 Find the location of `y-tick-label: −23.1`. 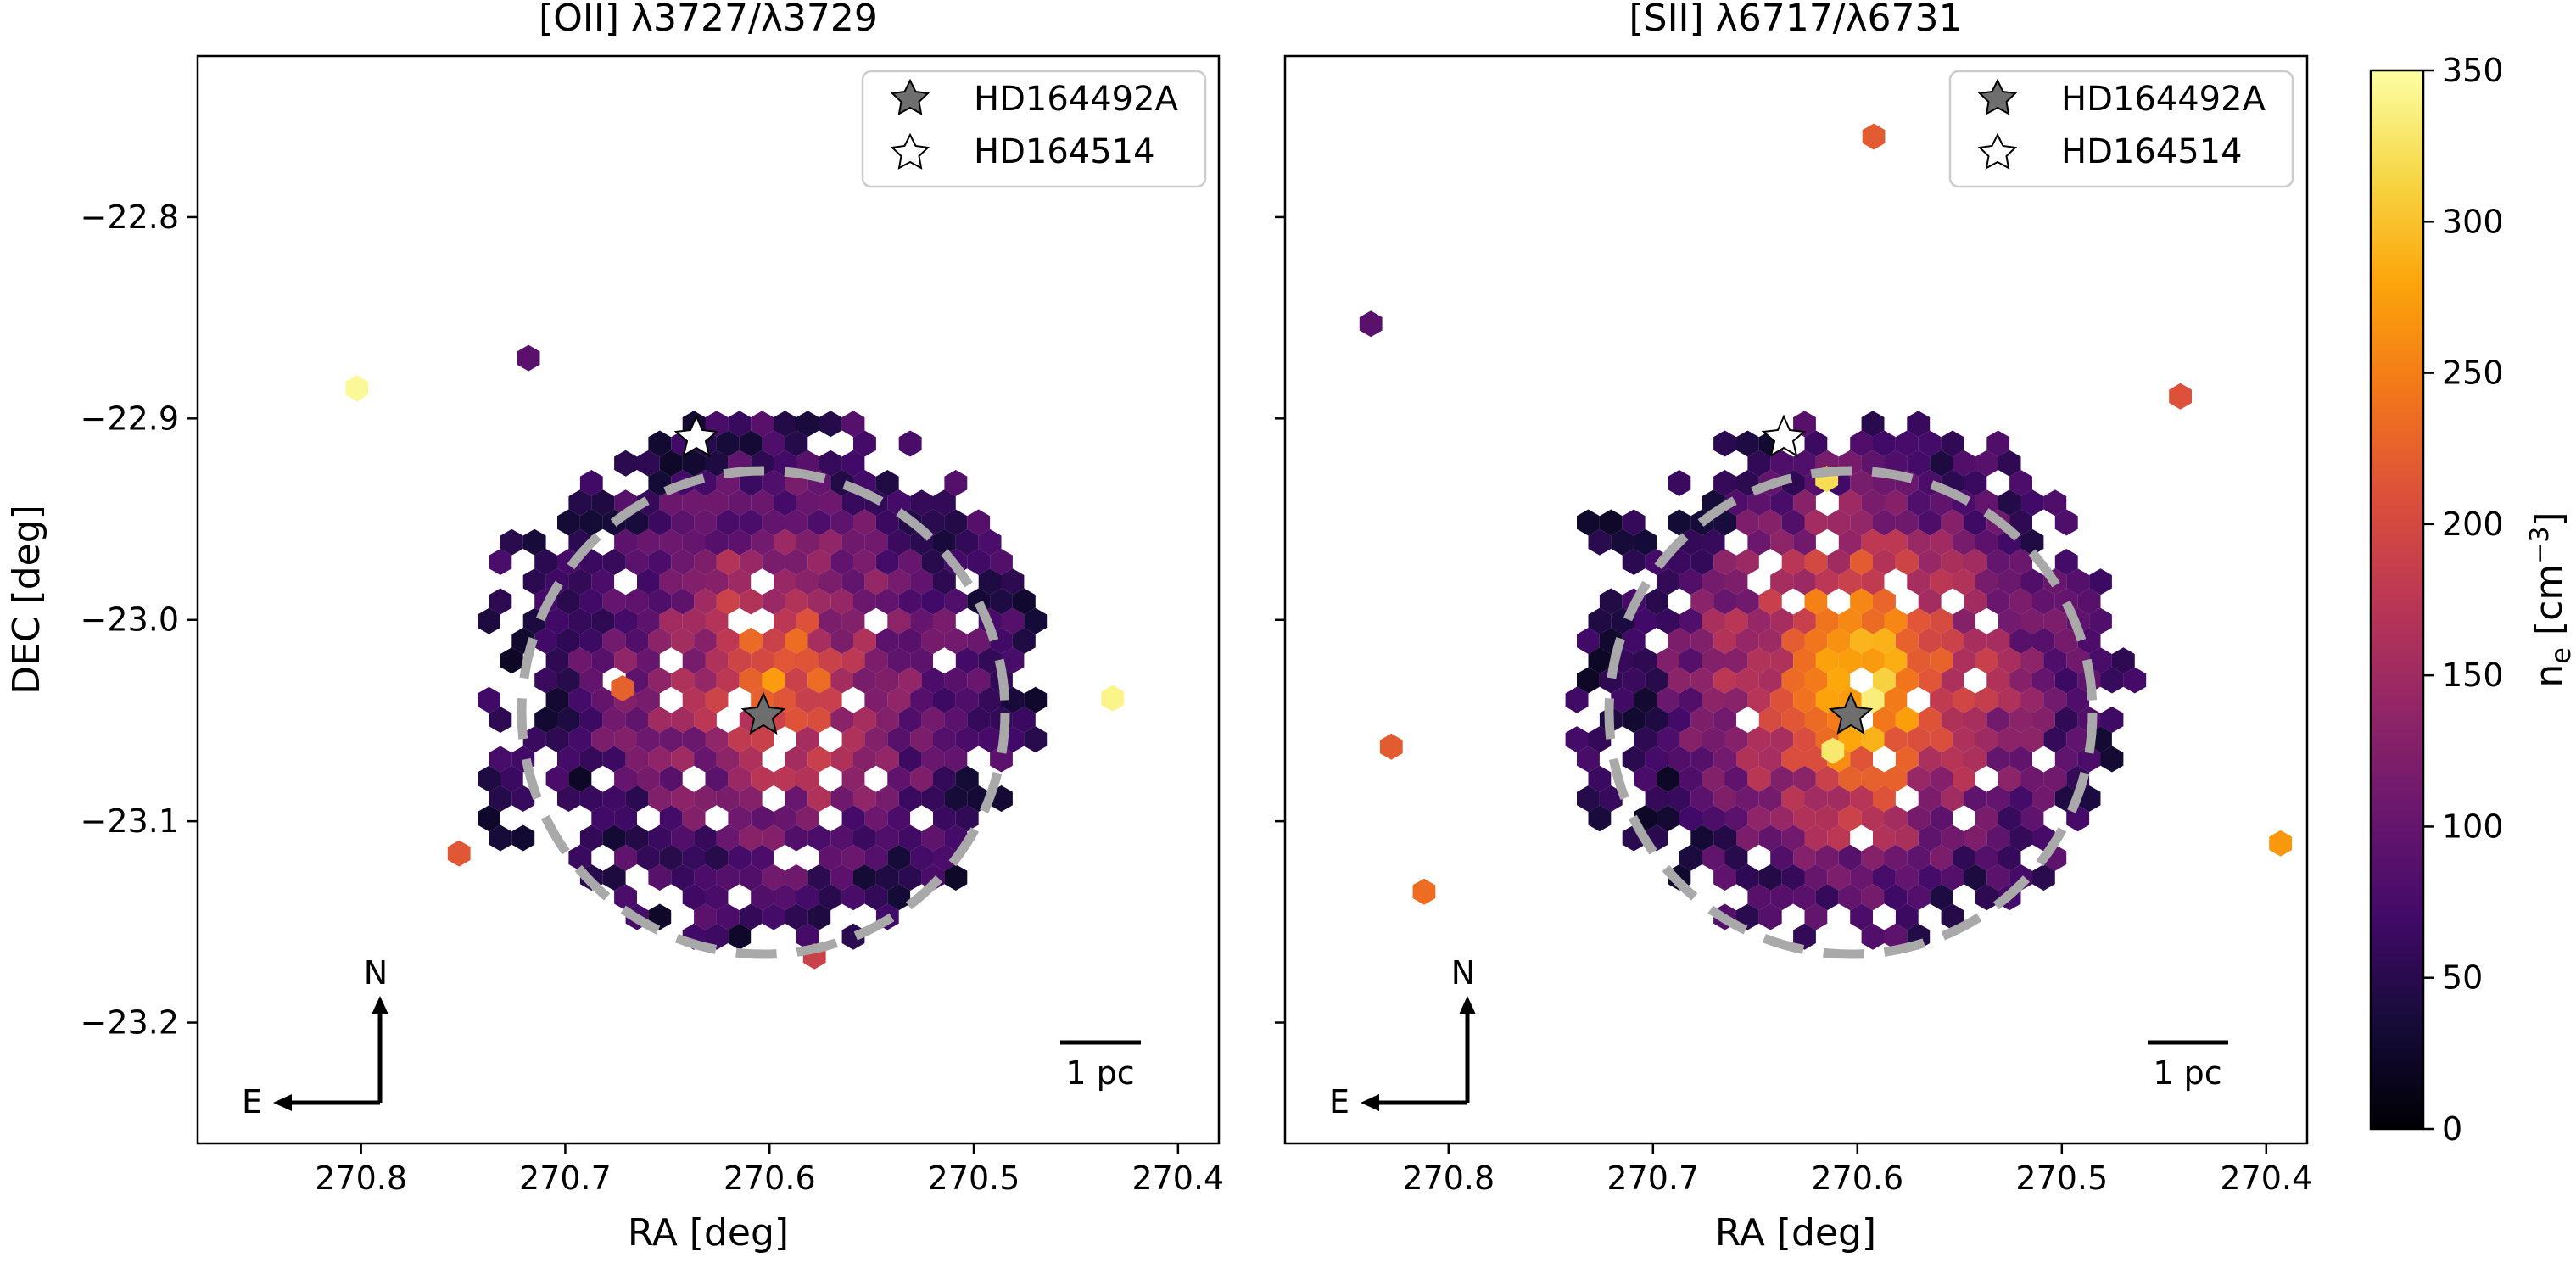

y-tick-label: −23.1 is located at coordinates (130, 821).